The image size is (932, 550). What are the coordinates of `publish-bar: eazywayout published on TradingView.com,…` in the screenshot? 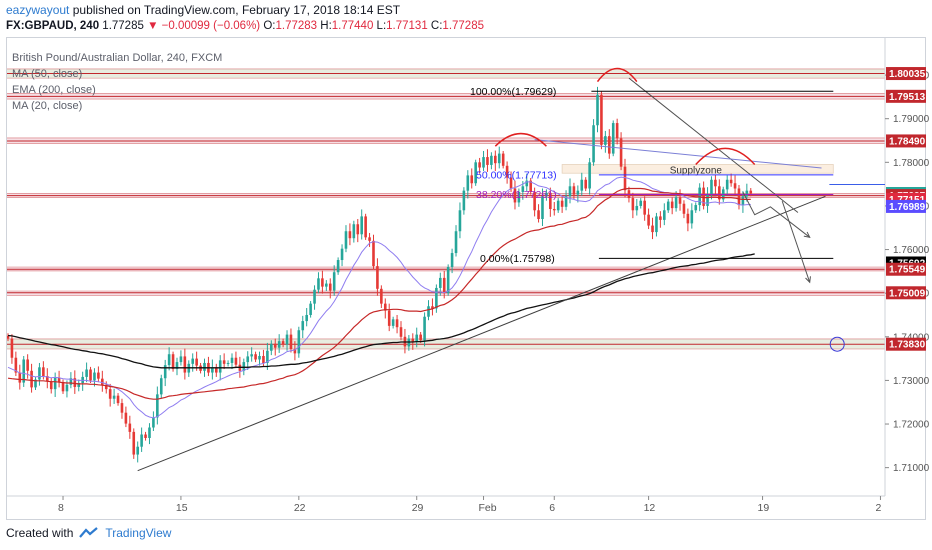 It's located at (203, 10).